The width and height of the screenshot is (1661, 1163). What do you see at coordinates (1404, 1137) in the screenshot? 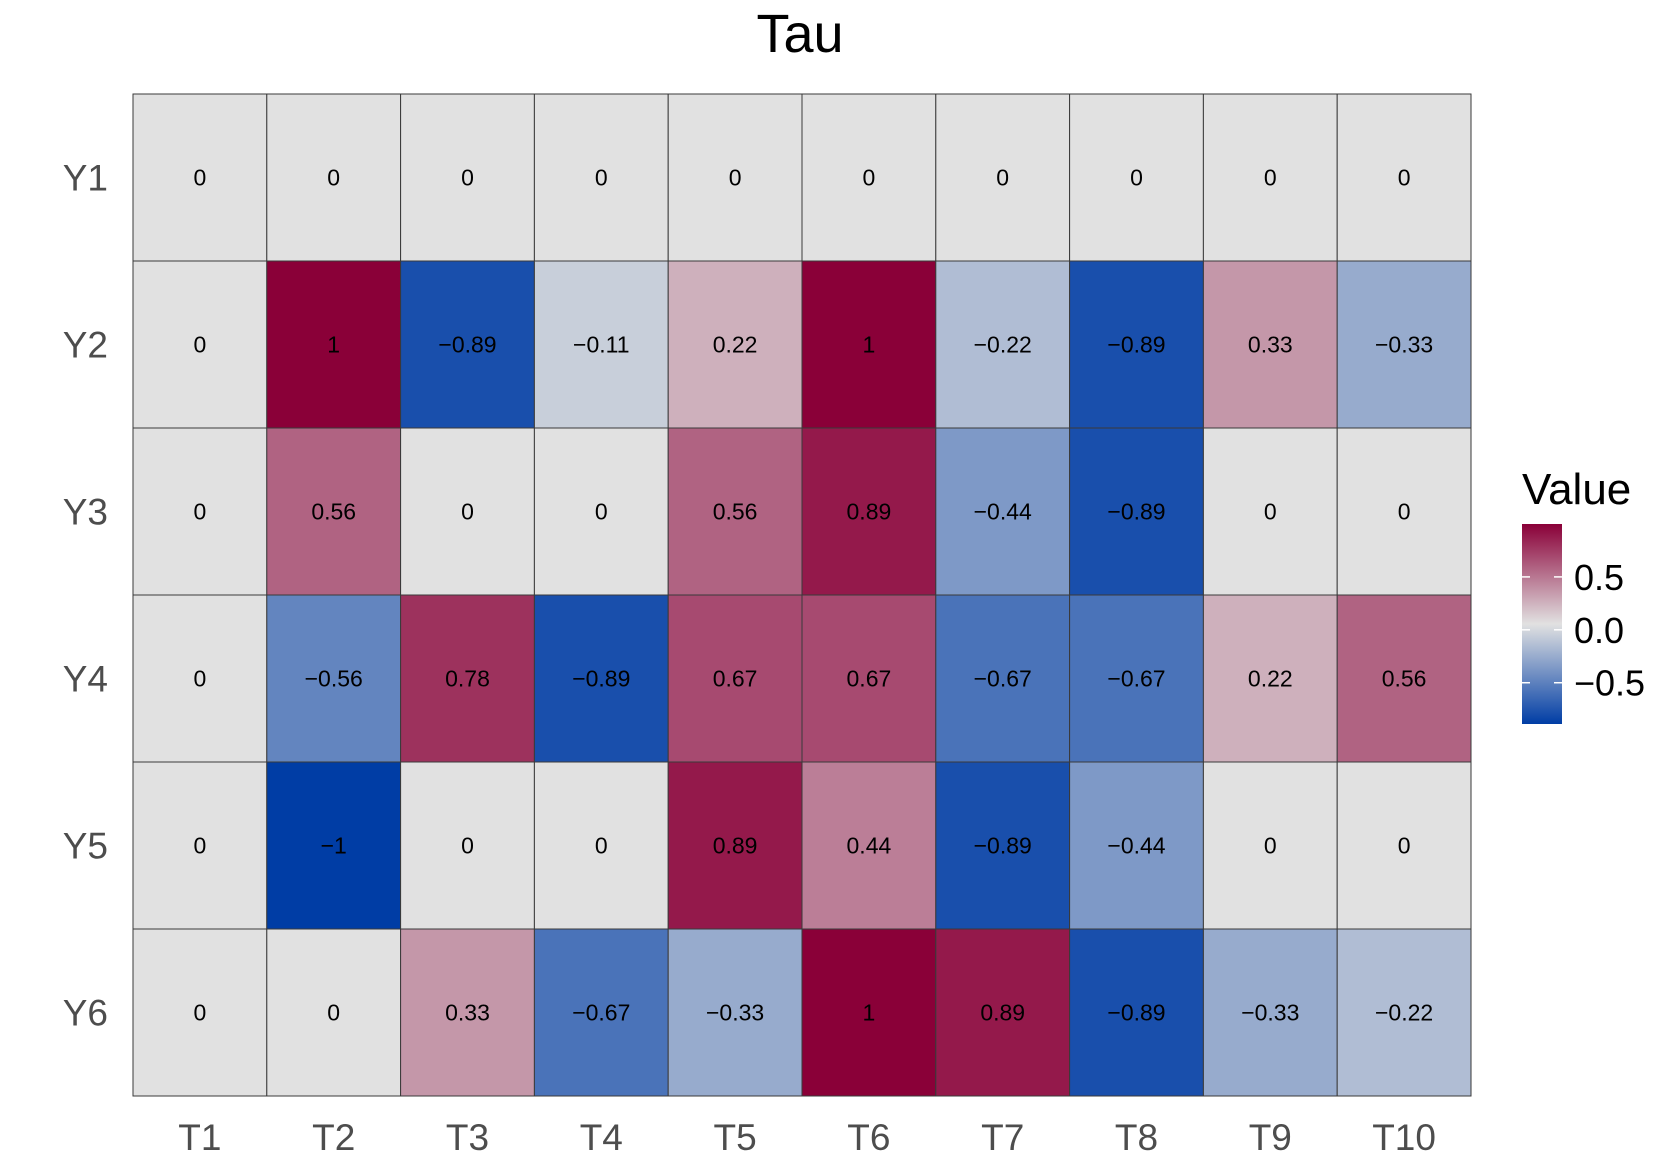
I see `x-tick-label: T10` at bounding box center [1404, 1137].